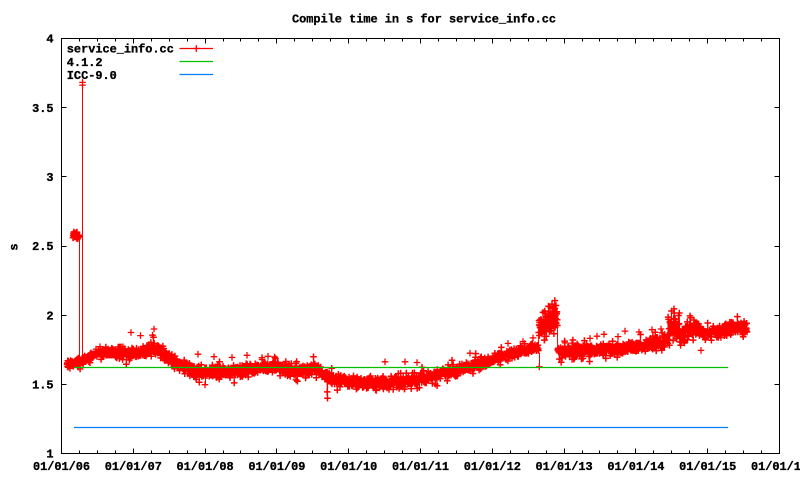 The image size is (800, 480). I want to click on svg-text: 01/01/06, so click(61, 467).